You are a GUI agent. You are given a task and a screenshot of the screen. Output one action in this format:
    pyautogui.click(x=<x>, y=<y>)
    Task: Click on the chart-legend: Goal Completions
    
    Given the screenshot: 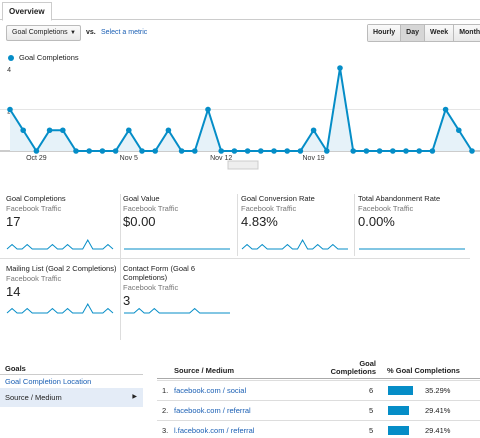 What is the action you would take?
    pyautogui.click(x=43, y=57)
    